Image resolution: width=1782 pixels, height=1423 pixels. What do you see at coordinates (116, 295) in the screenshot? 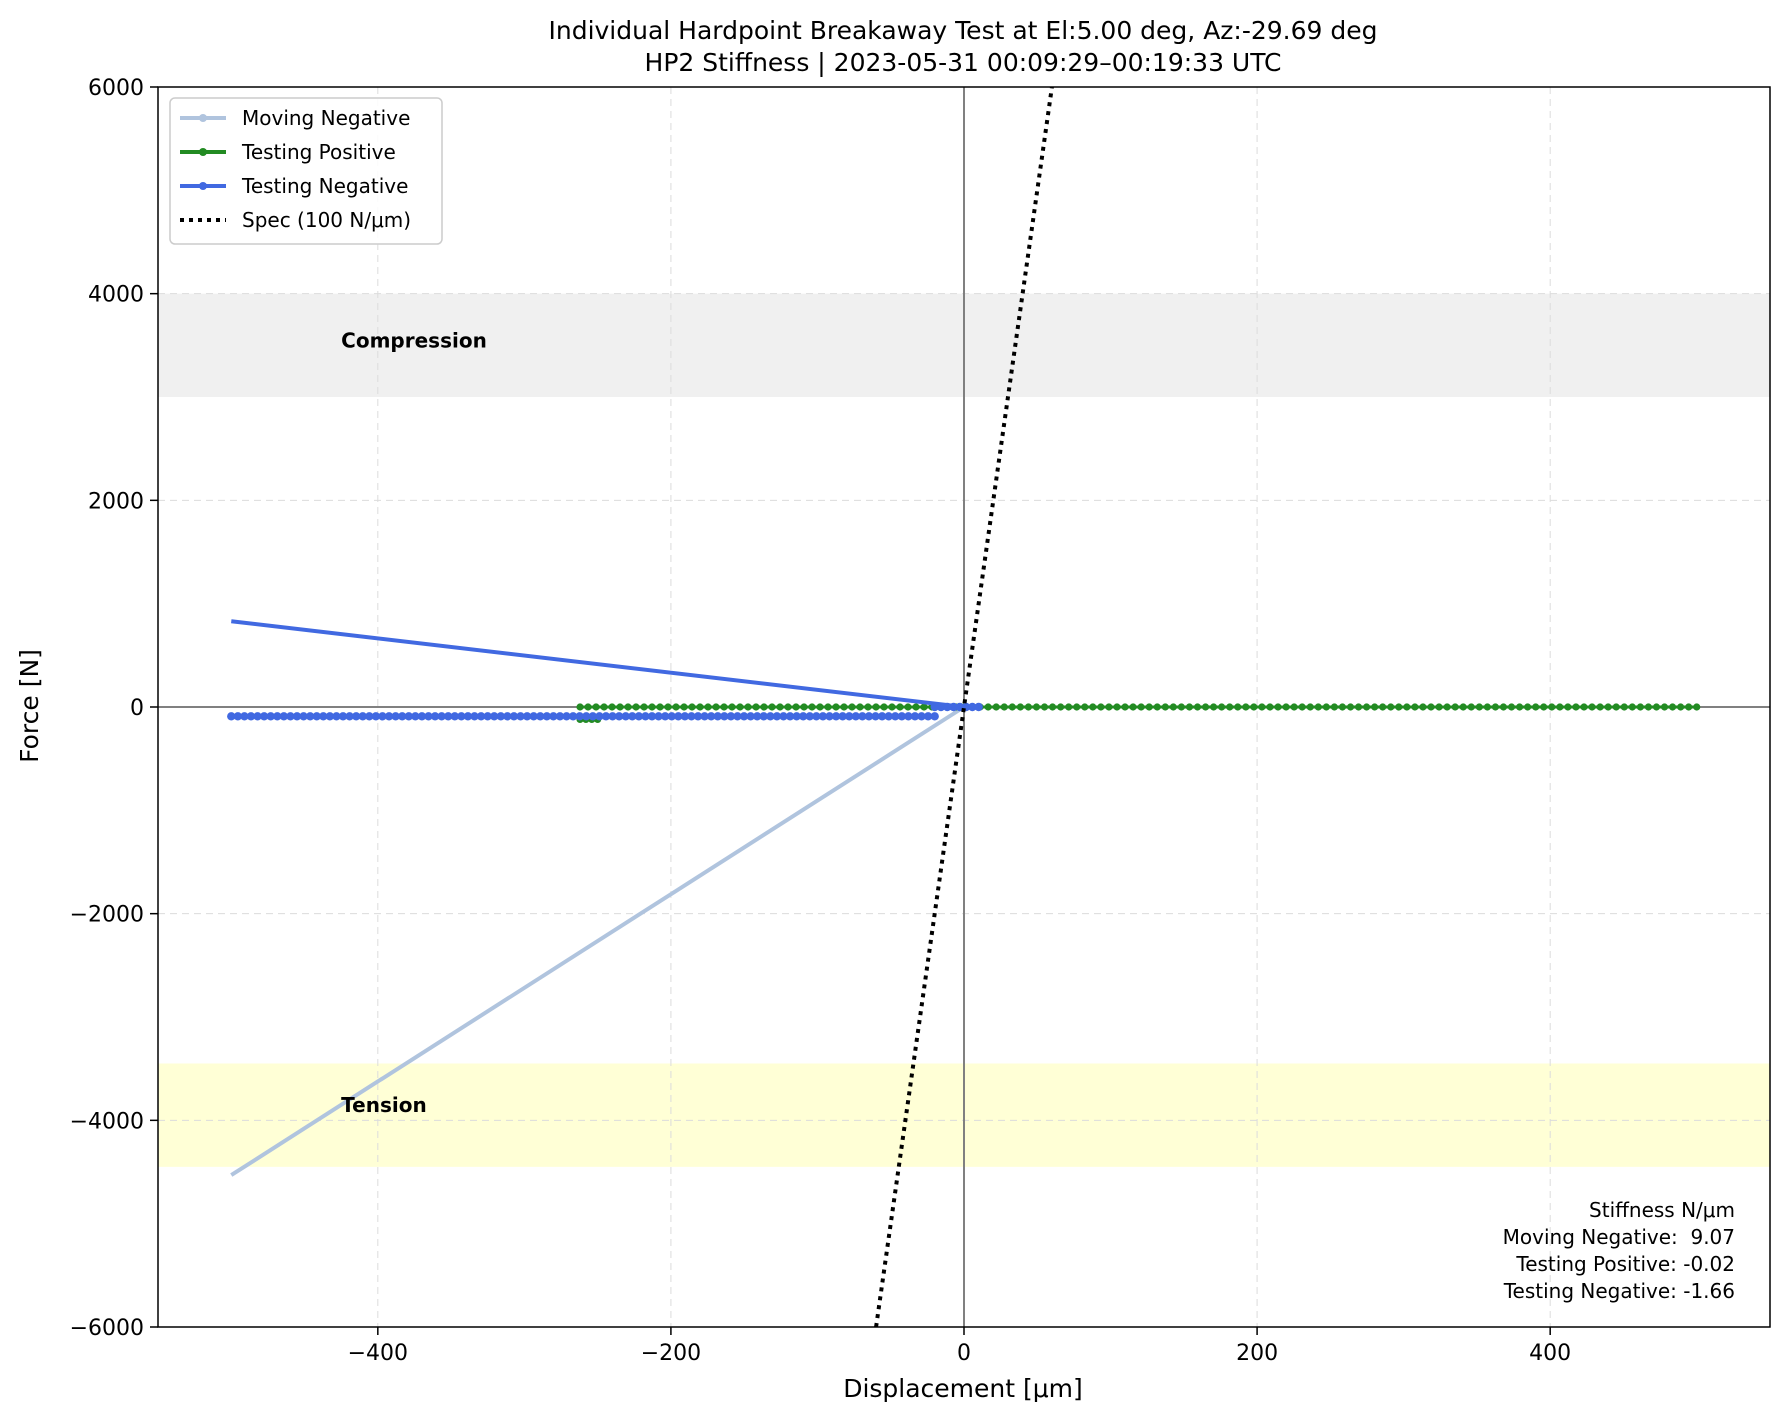
I see `y-tick-label-5: 4000` at bounding box center [116, 295].